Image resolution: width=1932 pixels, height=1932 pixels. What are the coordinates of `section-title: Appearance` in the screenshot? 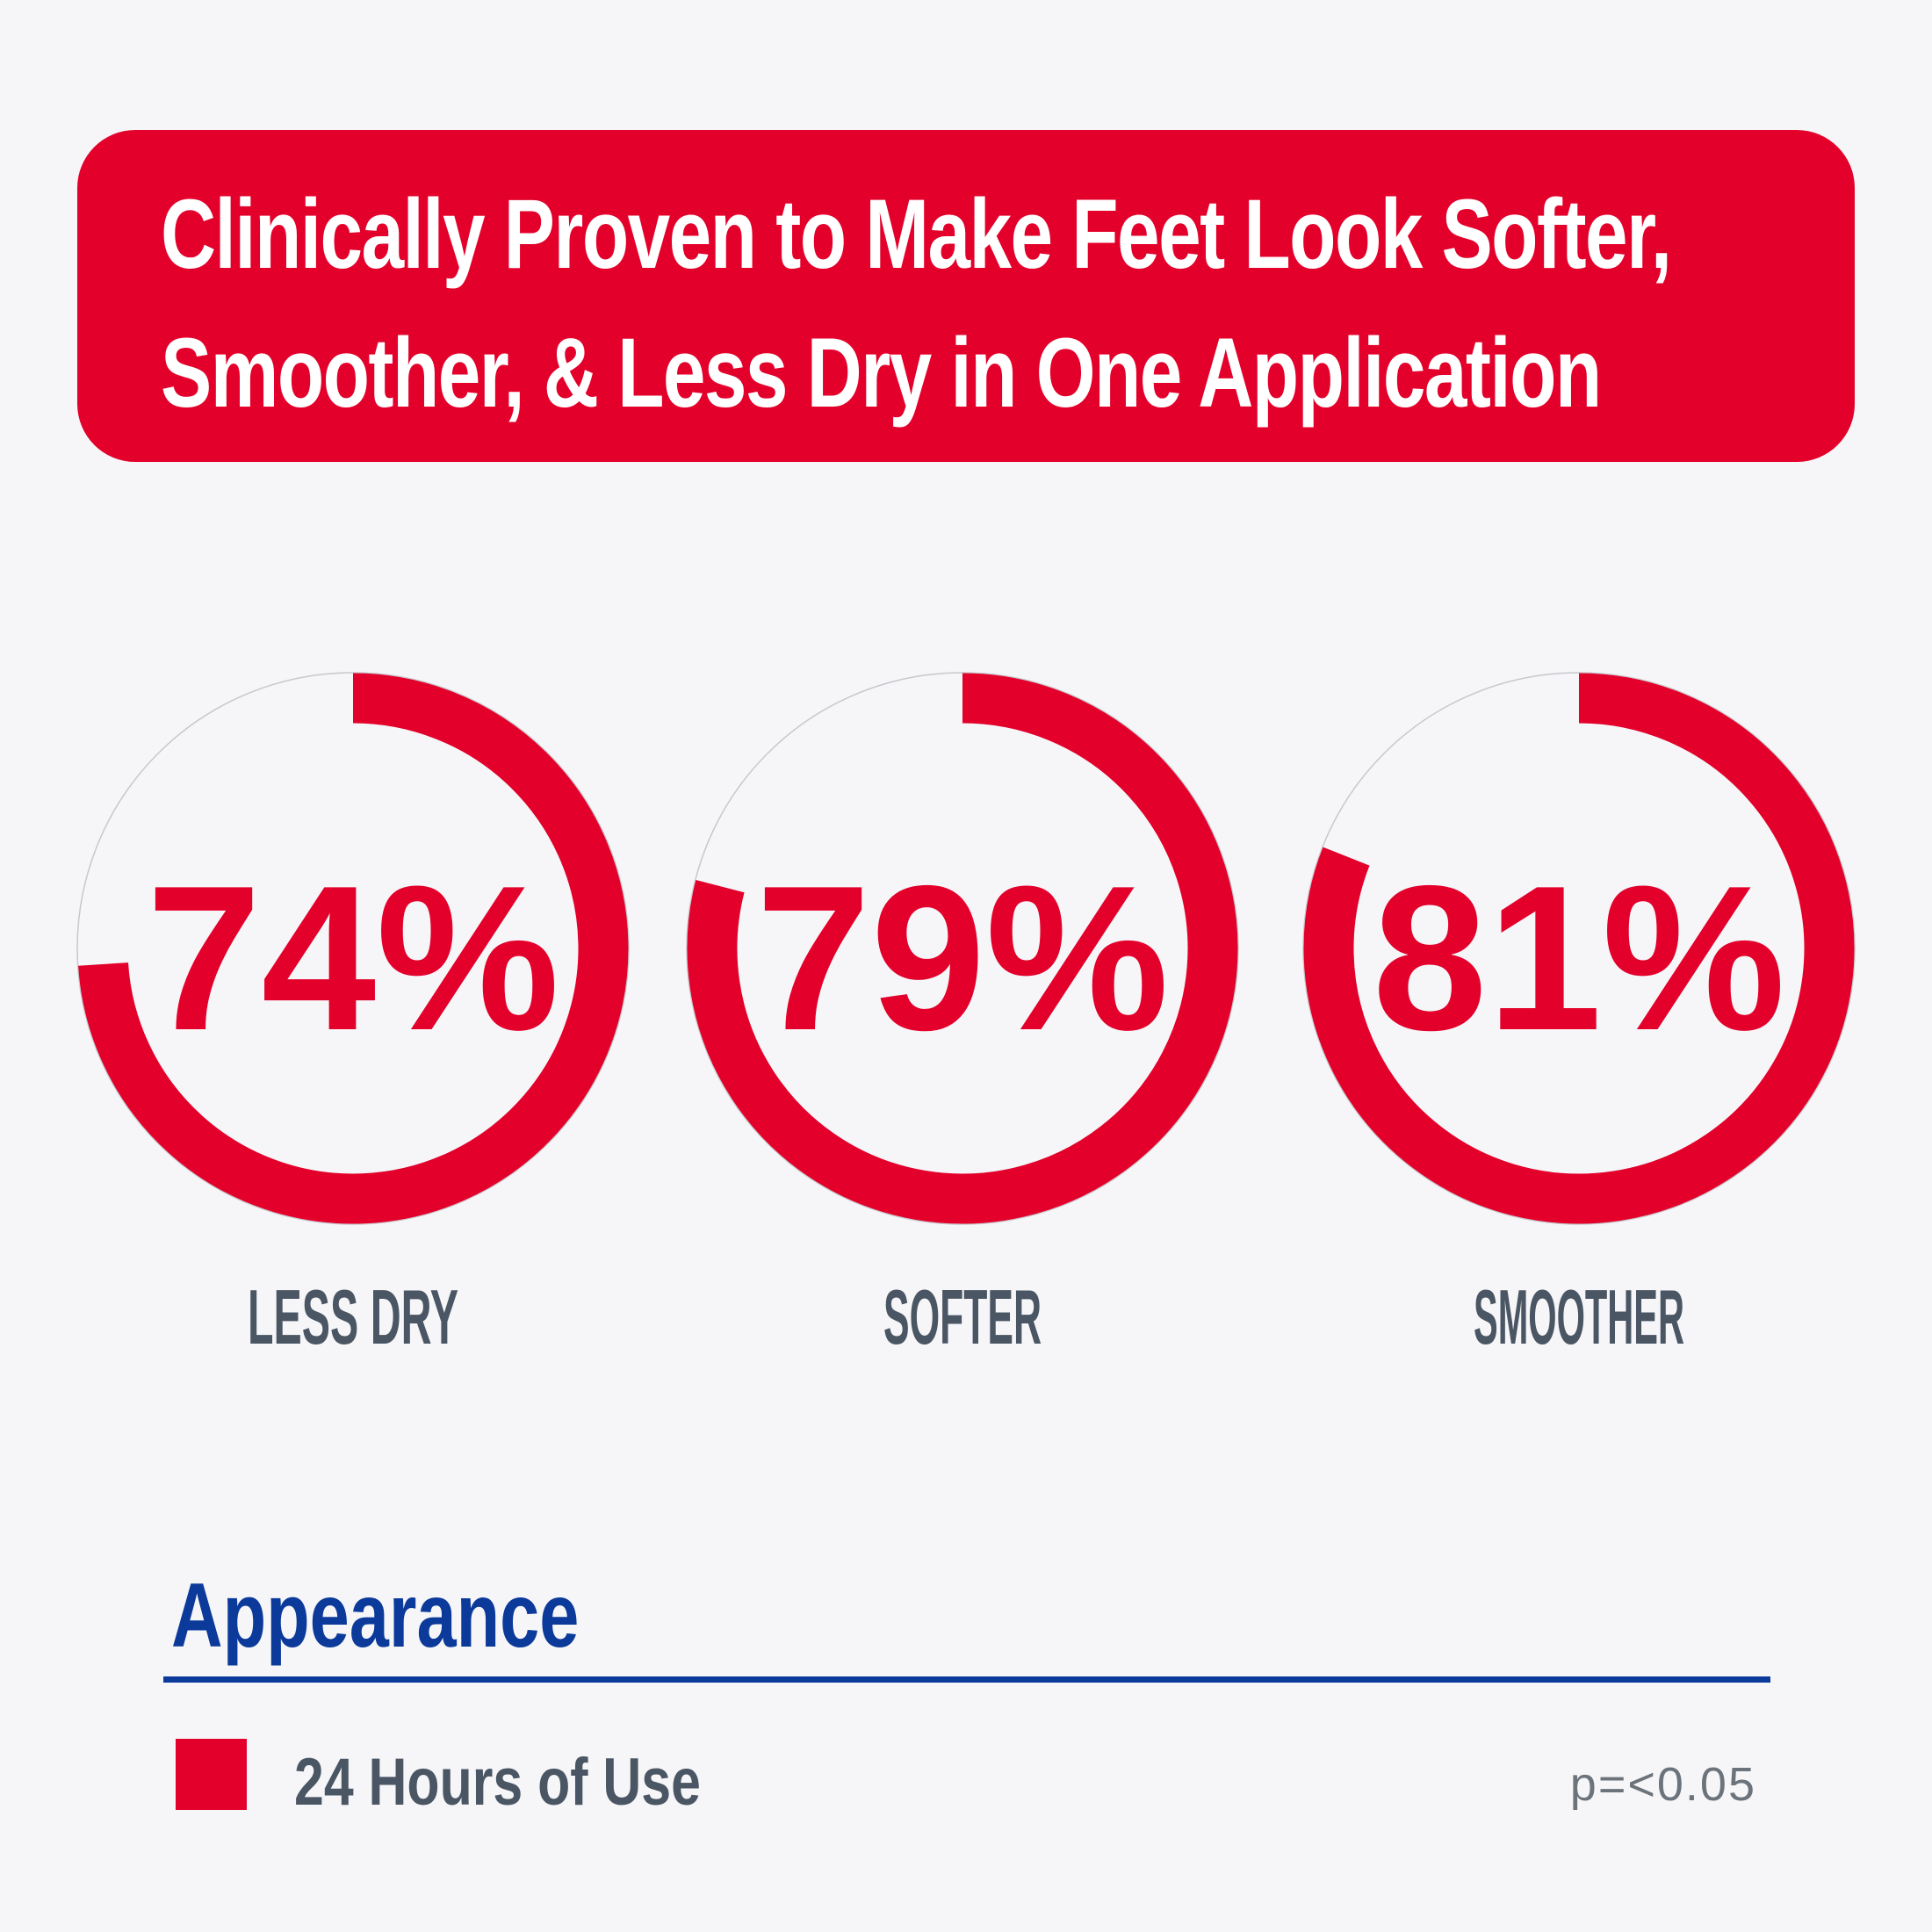 It's located at (375, 1616).